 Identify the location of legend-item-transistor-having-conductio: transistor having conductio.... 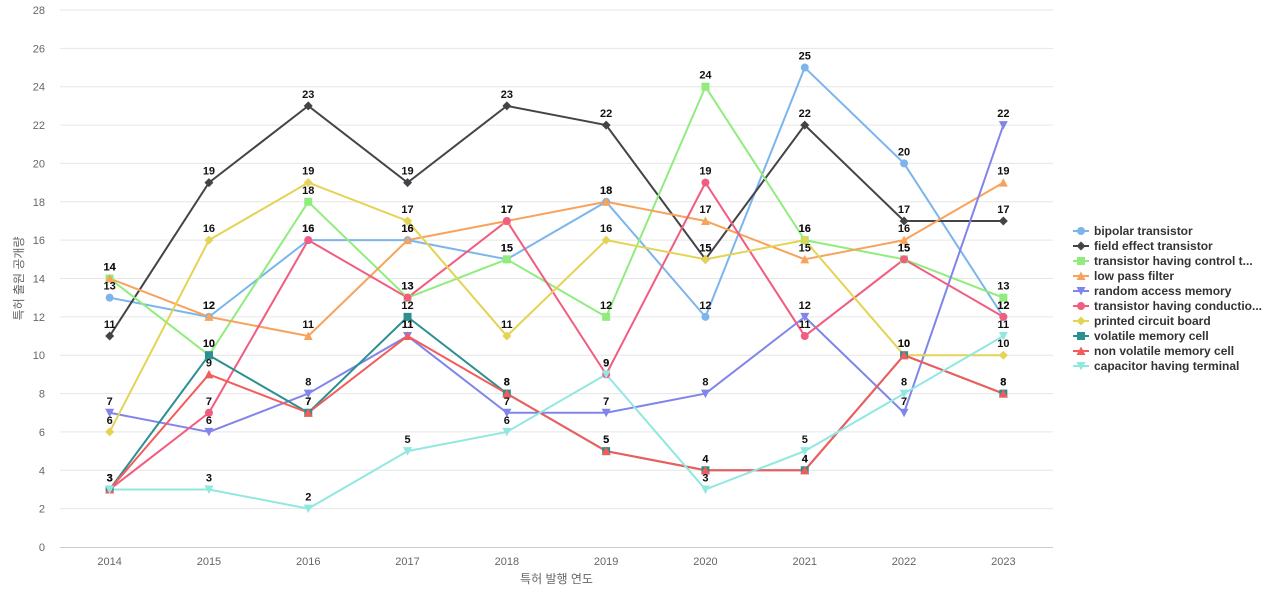
(1167, 306).